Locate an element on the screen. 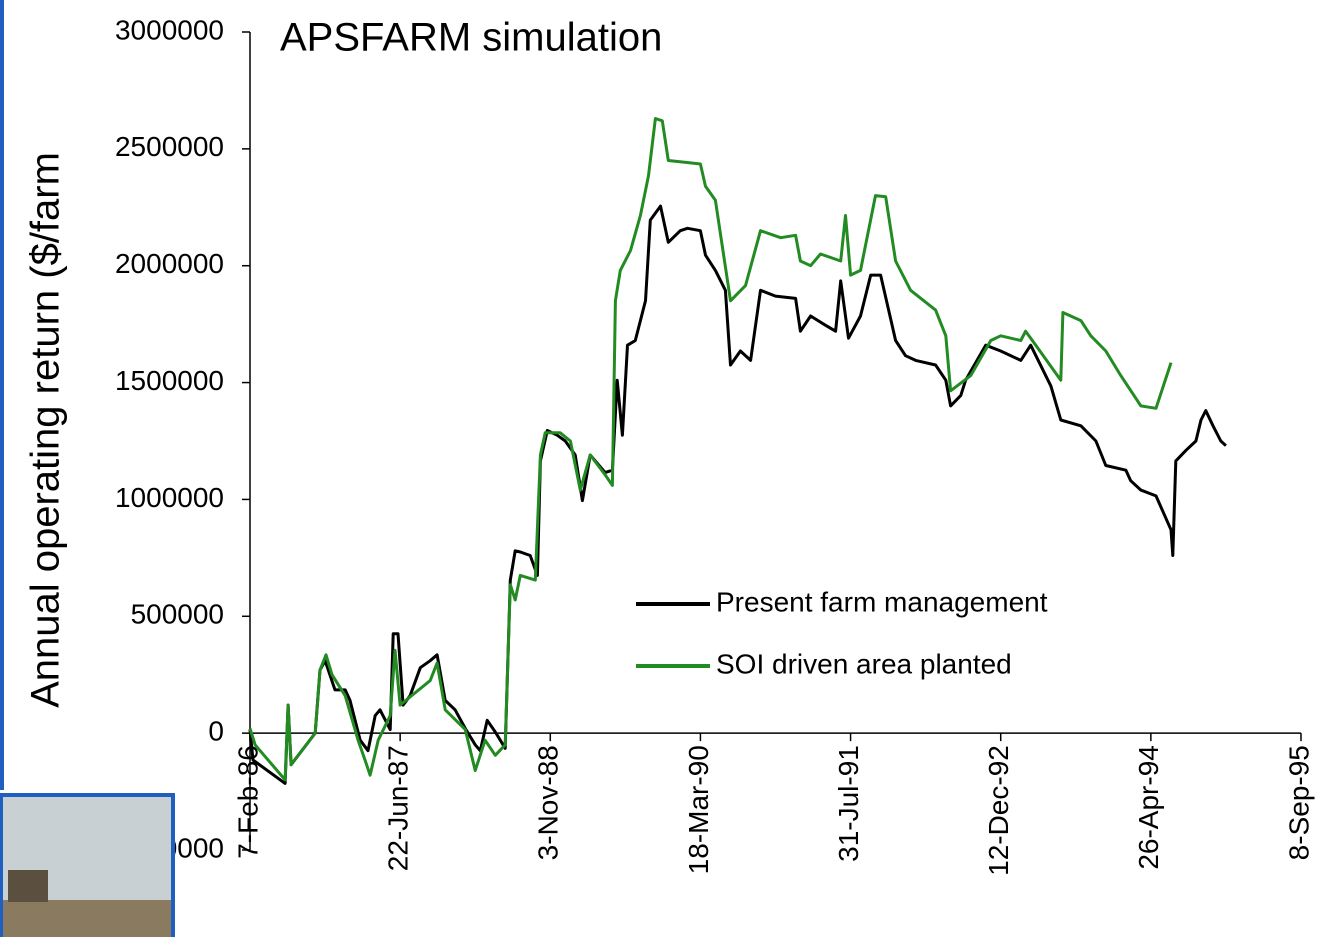 Image resolution: width=1326 pixels, height=937 pixels. photo-building is located at coordinates (28, 886).